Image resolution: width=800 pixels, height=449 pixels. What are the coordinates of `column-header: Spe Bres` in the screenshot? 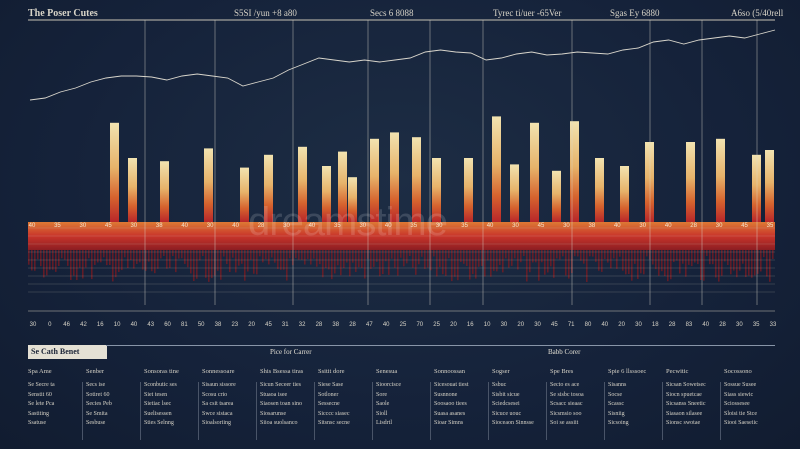 It's located at (562, 371).